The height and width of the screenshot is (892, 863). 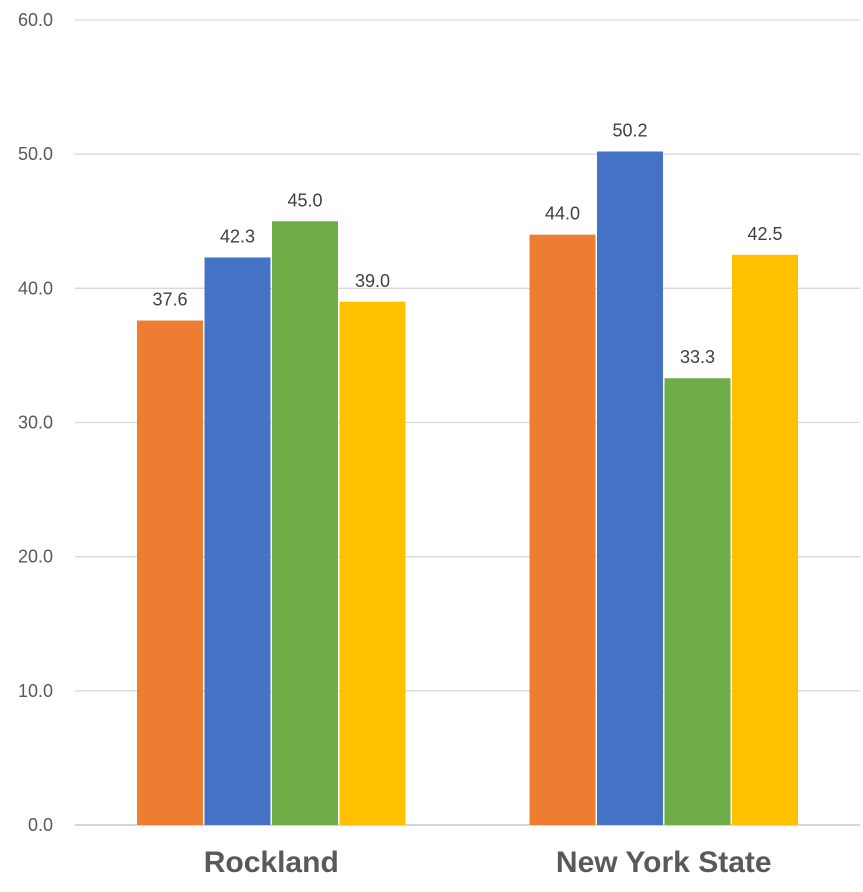 What do you see at coordinates (304, 200) in the screenshot?
I see `data-label-0-2: 45.0` at bounding box center [304, 200].